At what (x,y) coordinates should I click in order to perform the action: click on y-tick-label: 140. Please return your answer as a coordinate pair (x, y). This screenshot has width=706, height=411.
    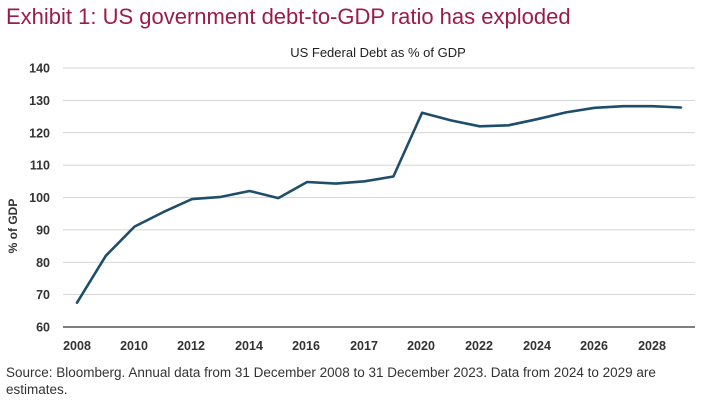
    Looking at the image, I should click on (39, 69).